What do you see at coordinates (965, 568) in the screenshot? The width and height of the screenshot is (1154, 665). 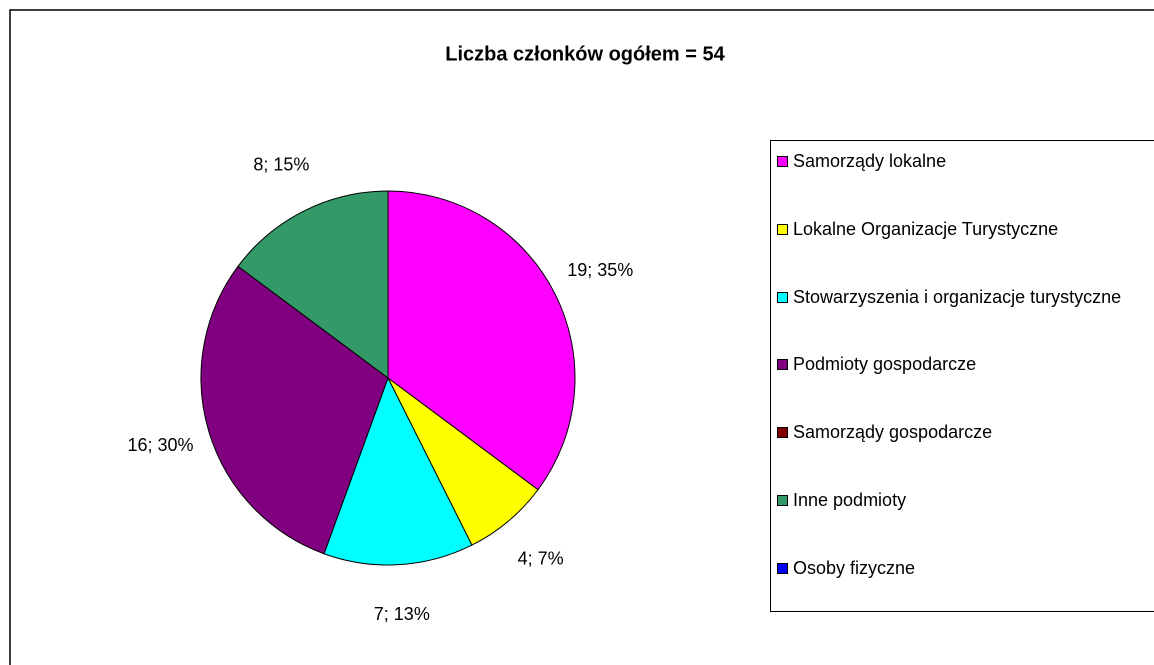 I see `legend-entry: Osoby fizyczne` at bounding box center [965, 568].